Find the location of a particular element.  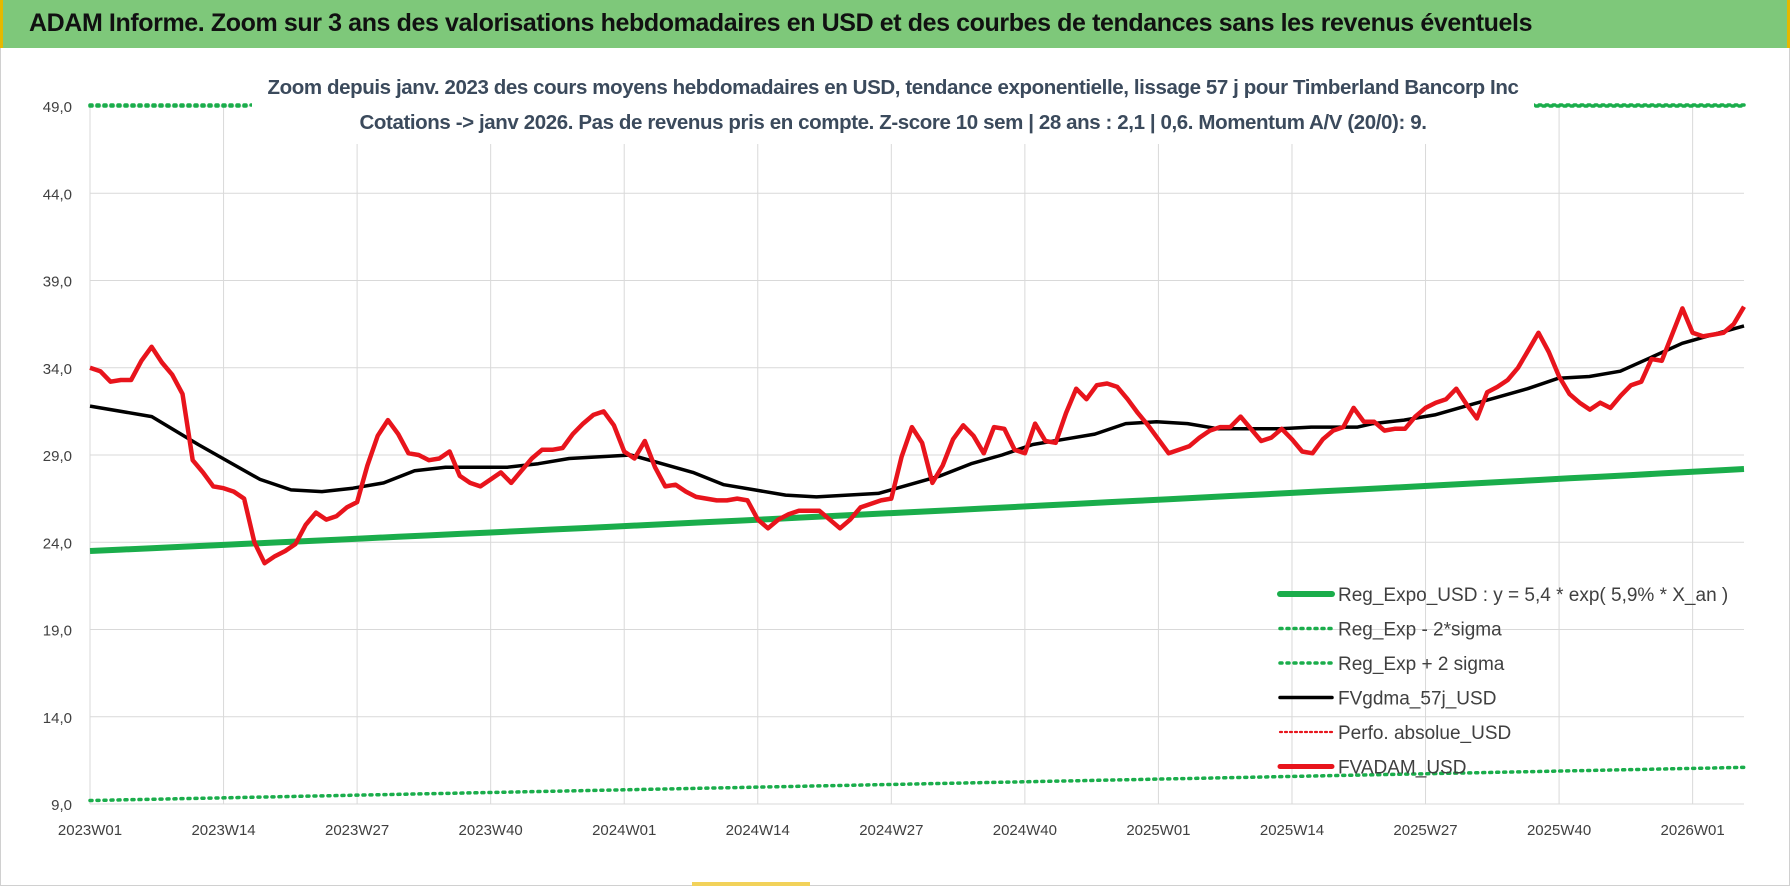

x-tick-label: 2023W27 is located at coordinates (357, 830).